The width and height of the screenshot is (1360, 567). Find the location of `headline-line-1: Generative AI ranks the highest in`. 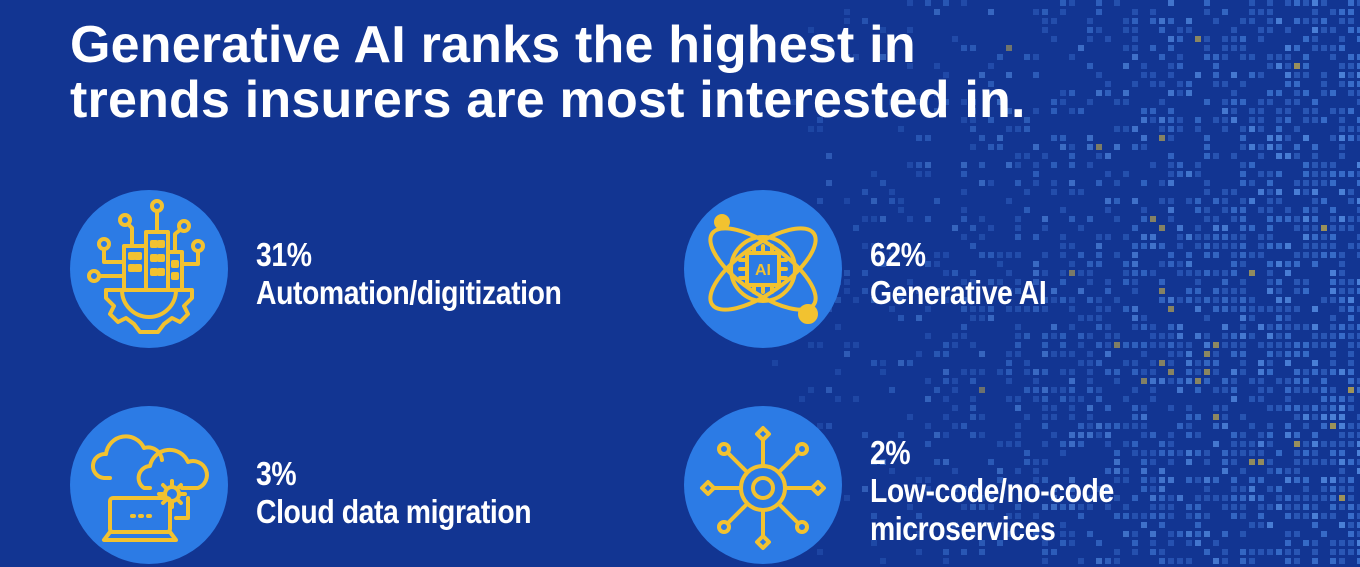

headline-line-1: Generative AI ranks the highest in is located at coordinates (493, 45).